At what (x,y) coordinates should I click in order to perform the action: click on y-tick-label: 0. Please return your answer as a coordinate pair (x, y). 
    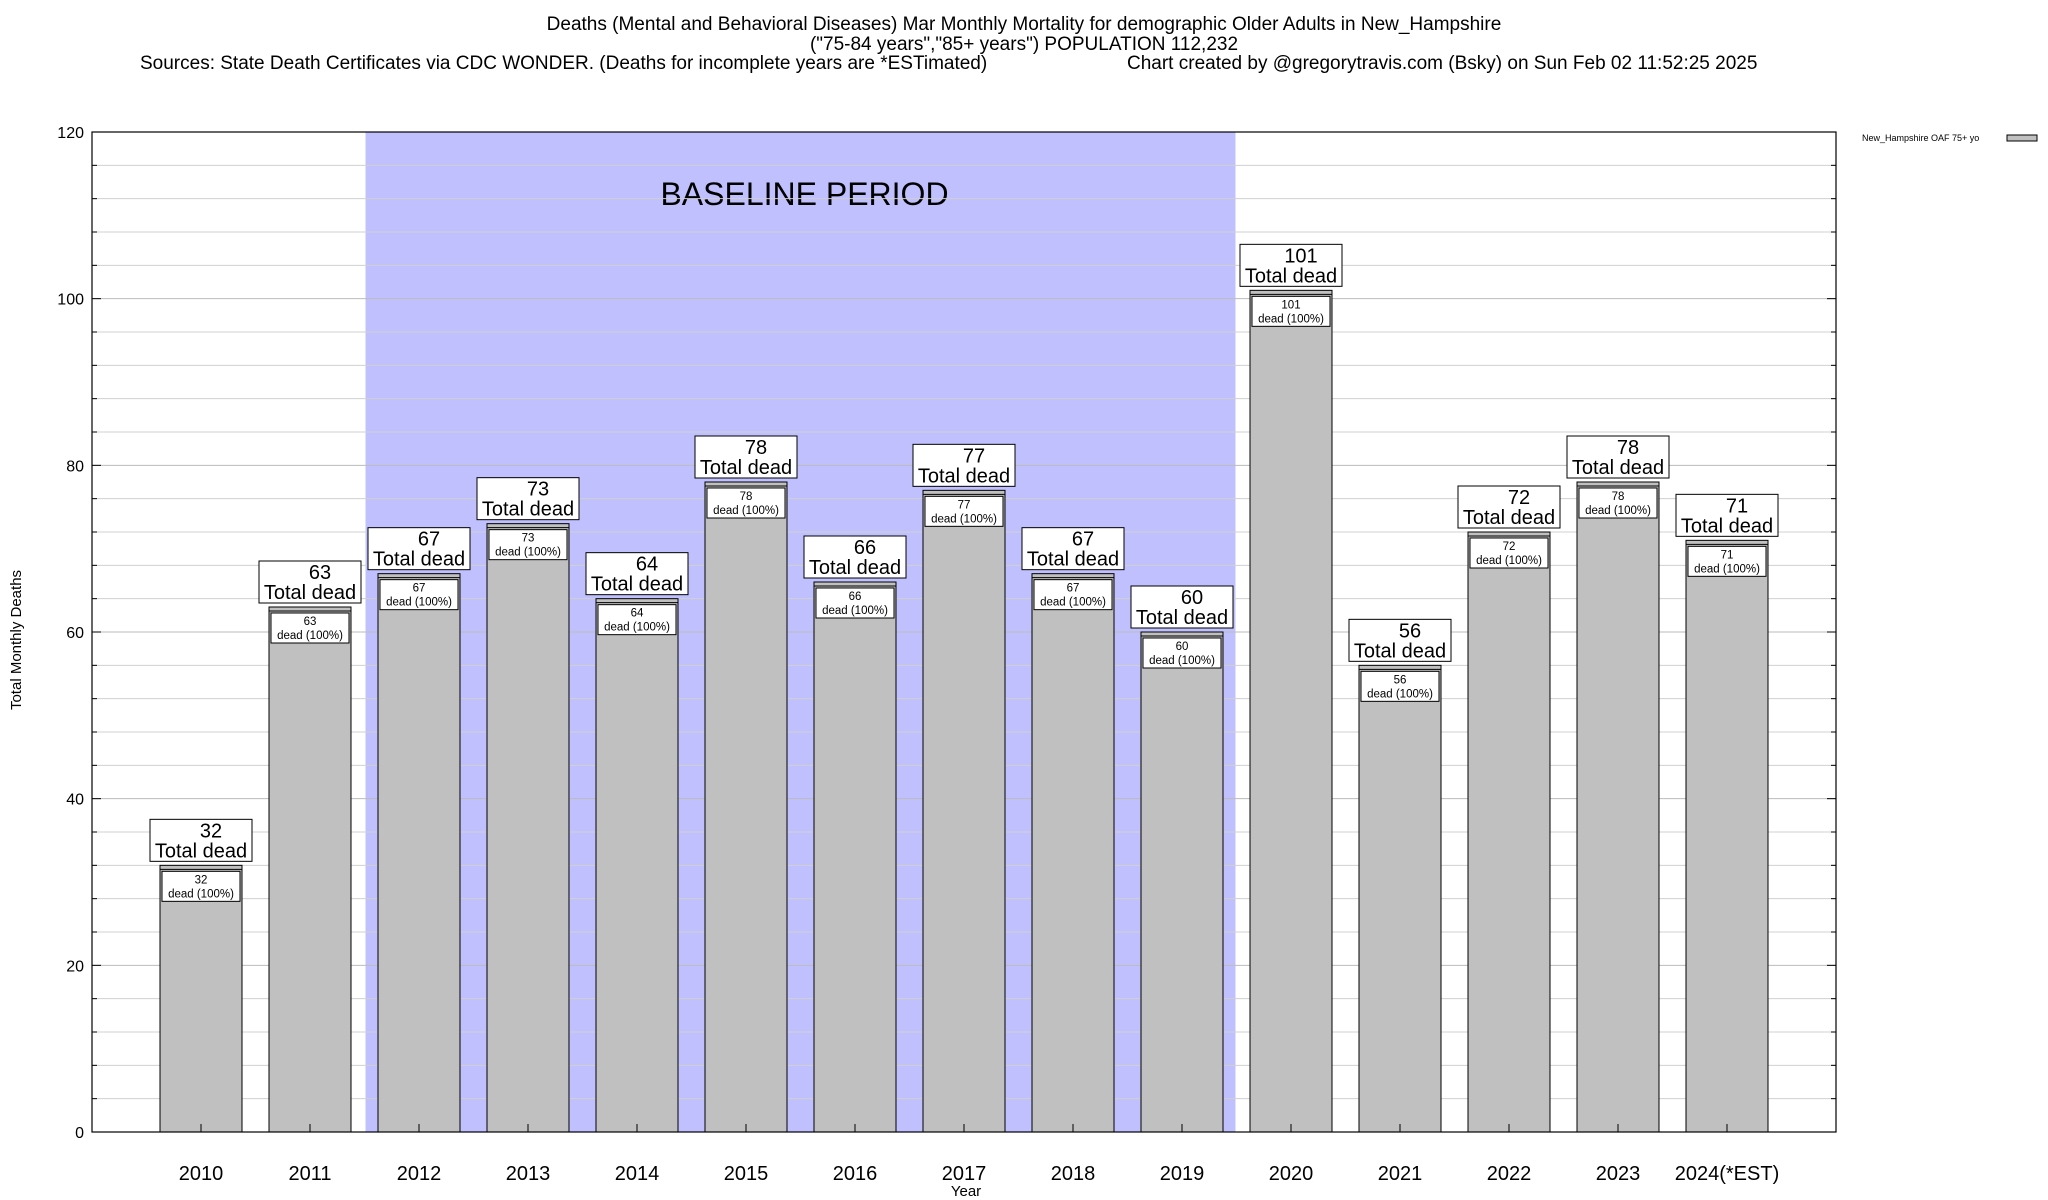
    Looking at the image, I should click on (79, 1133).